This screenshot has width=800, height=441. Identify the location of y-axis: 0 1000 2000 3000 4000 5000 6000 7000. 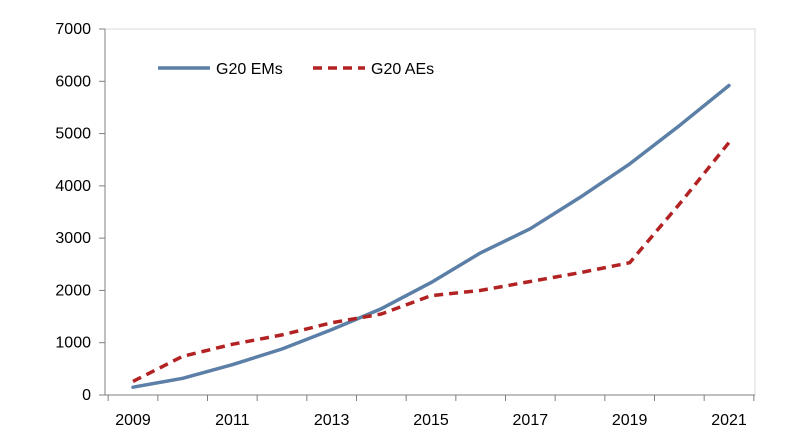
(80, 212).